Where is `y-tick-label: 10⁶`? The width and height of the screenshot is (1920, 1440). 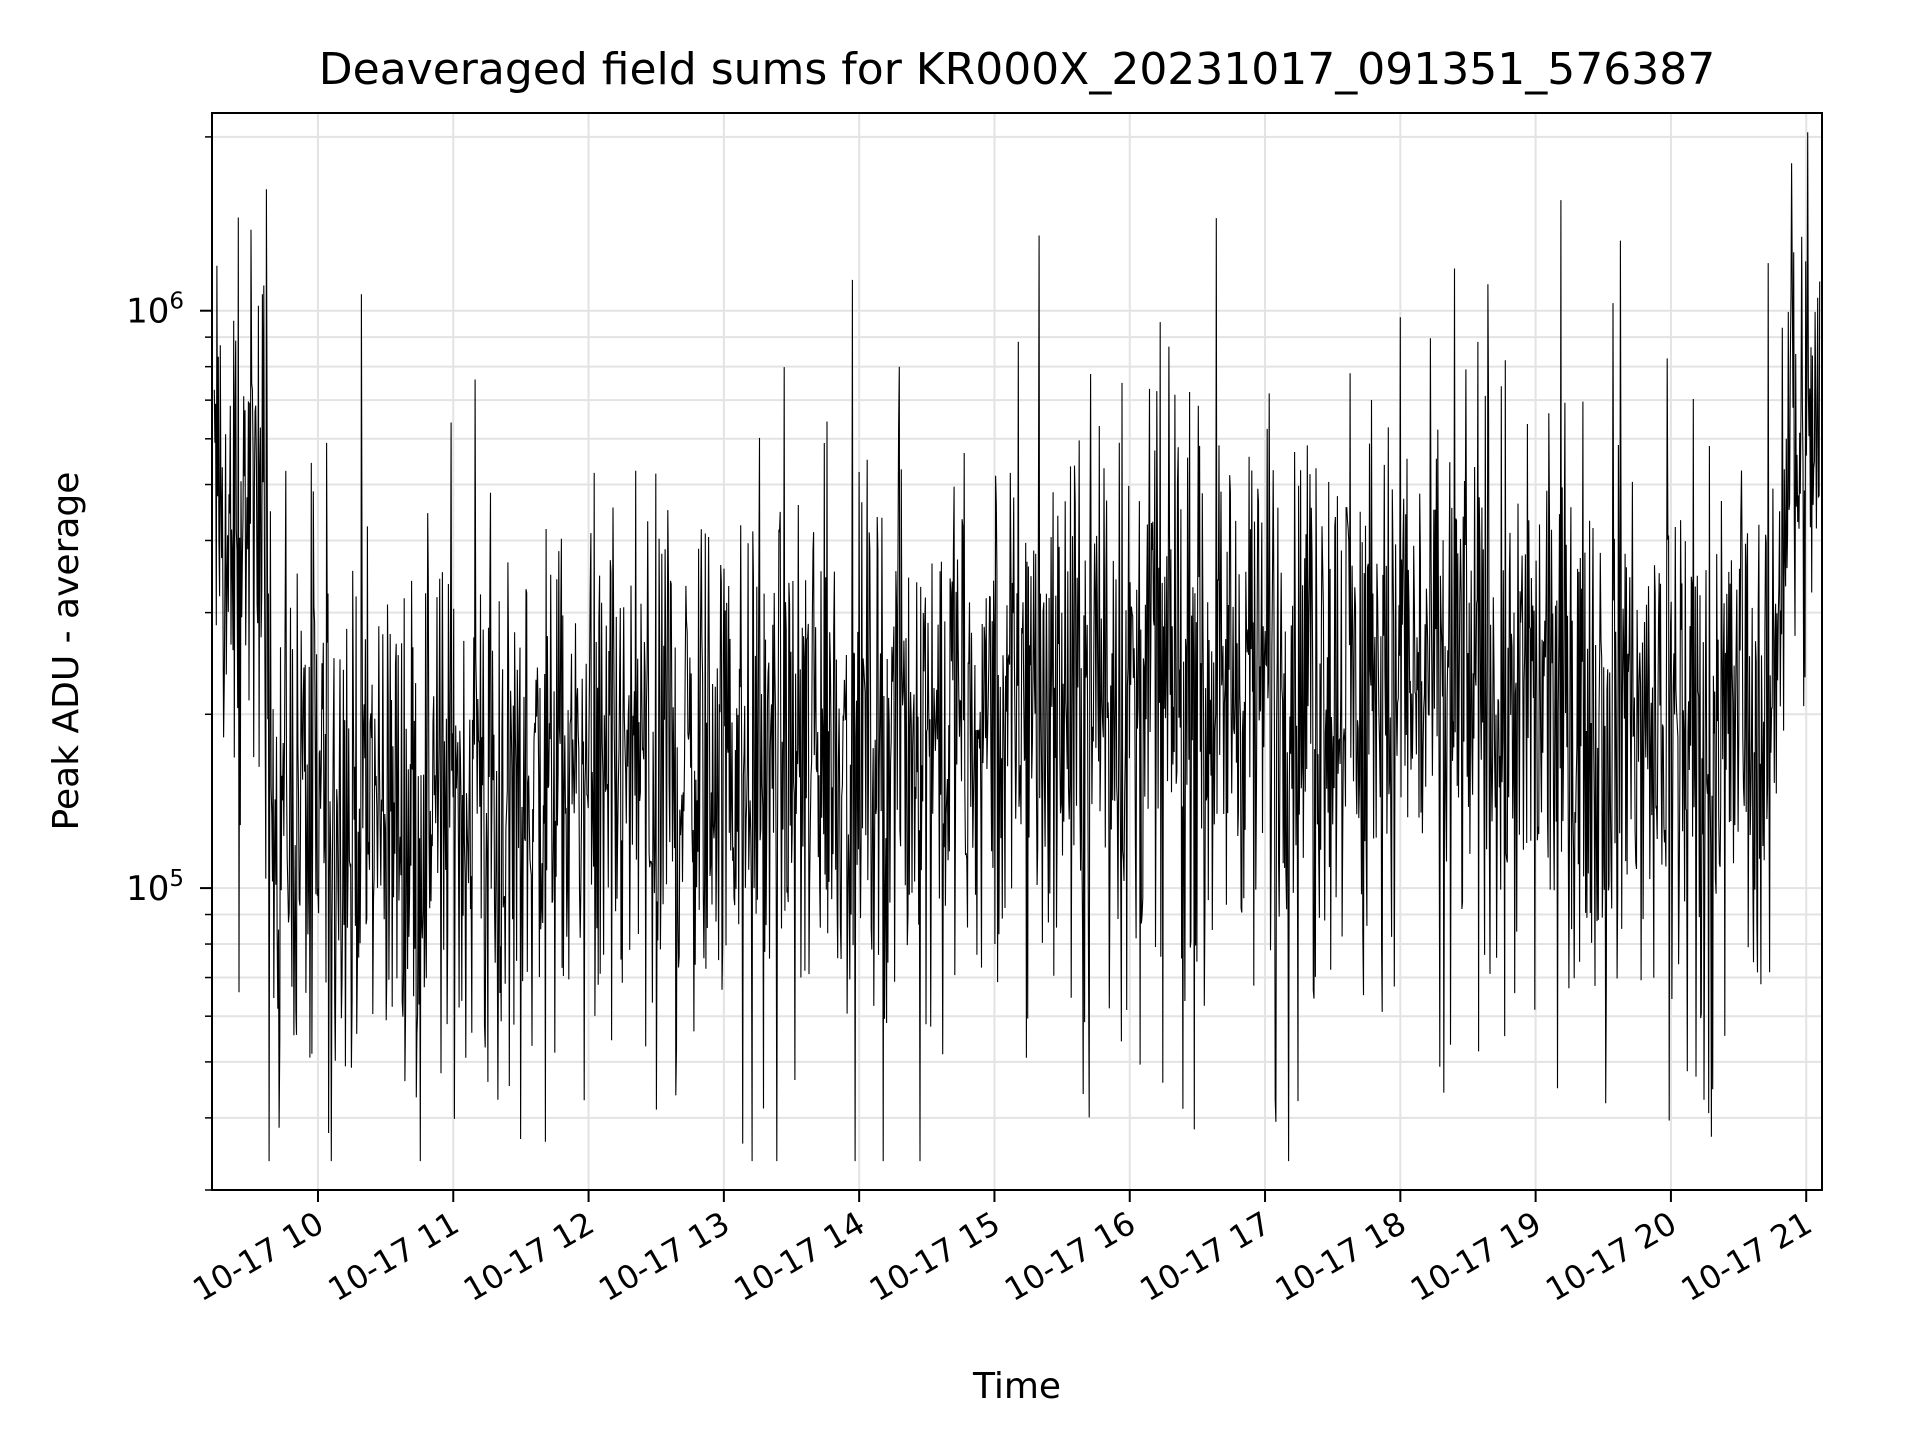
y-tick-label: 10⁶ is located at coordinates (155, 310).